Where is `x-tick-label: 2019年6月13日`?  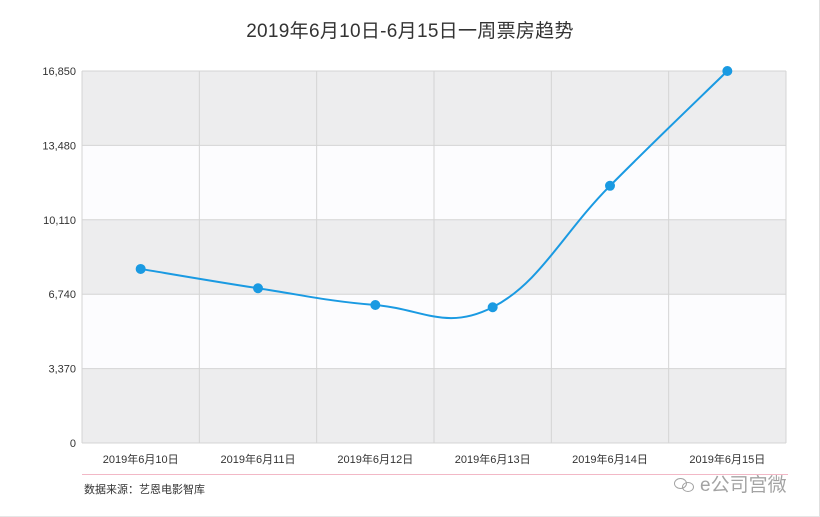 x-tick-label: 2019年6月13日 is located at coordinates (493, 459).